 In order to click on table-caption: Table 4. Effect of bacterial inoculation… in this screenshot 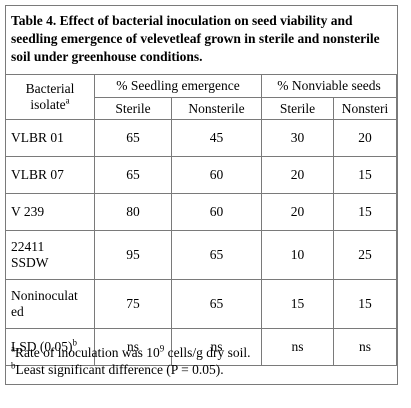, I will do `click(195, 38)`.